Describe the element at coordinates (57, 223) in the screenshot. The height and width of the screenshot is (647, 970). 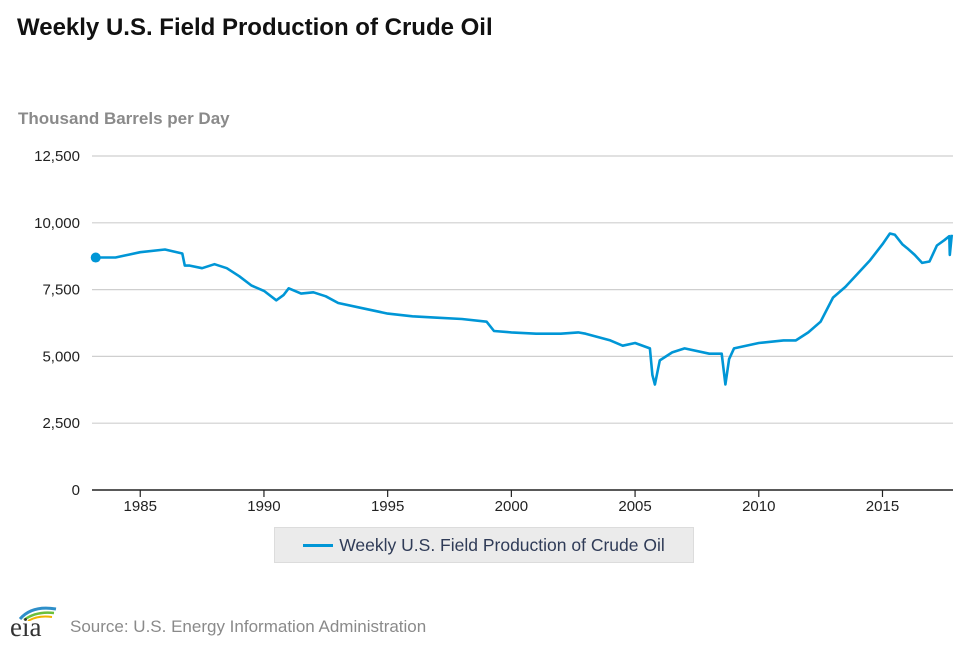
I see `y-tick-label: 10,000` at that location.